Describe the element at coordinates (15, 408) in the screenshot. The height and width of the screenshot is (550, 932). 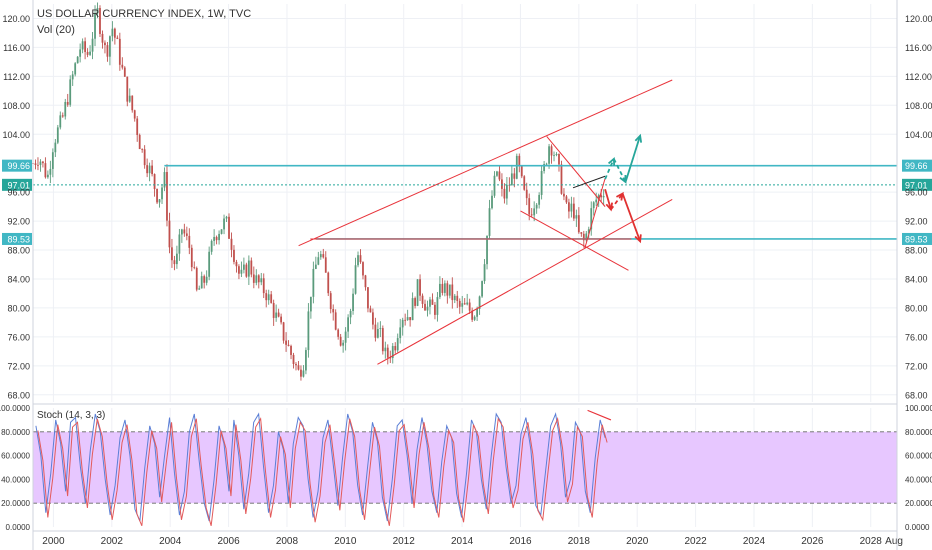
I see `stoch-tick-label-left: 100.0000` at that location.